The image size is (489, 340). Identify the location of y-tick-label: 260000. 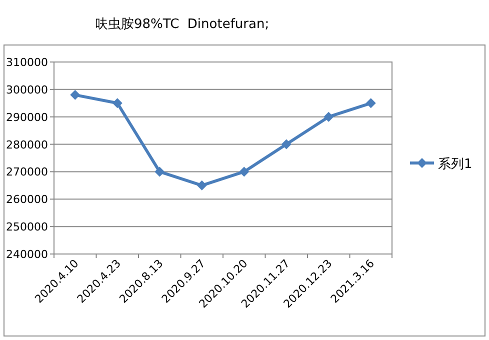
(27, 199).